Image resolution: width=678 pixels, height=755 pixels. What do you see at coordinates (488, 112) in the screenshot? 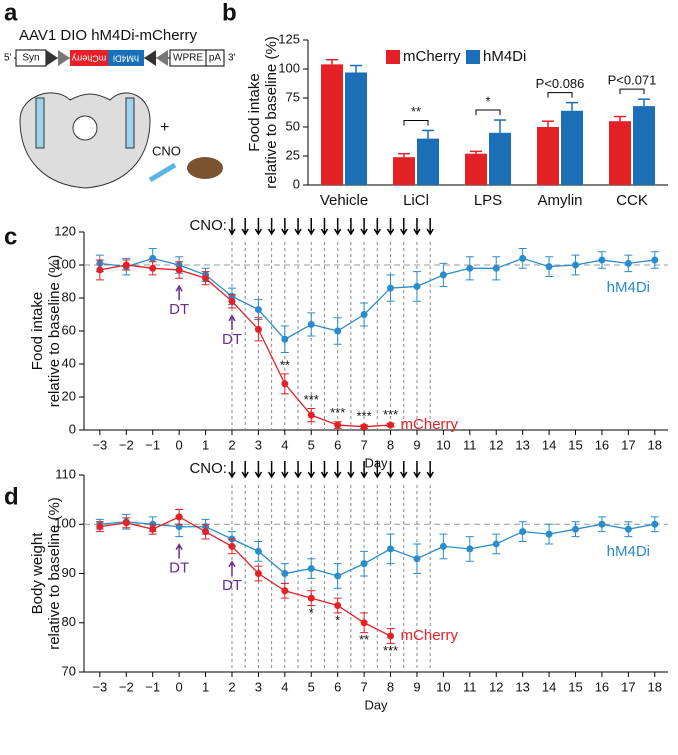
I see `significance-bracket` at bounding box center [488, 112].